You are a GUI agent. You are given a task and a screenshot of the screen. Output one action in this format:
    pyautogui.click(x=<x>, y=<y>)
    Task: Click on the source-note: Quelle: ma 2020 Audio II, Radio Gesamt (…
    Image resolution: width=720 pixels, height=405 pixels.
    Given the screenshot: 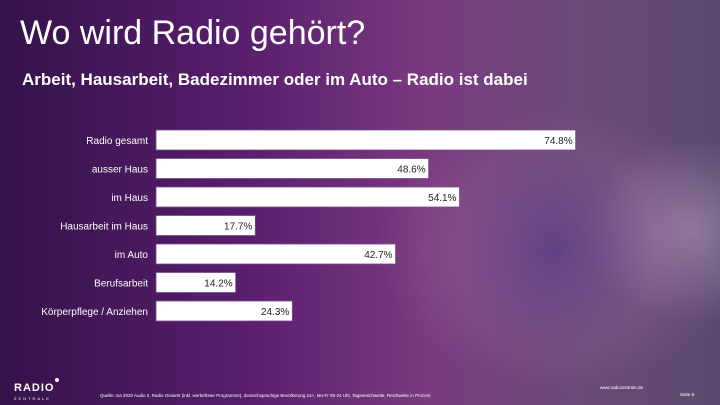 What is the action you would take?
    pyautogui.click(x=265, y=395)
    